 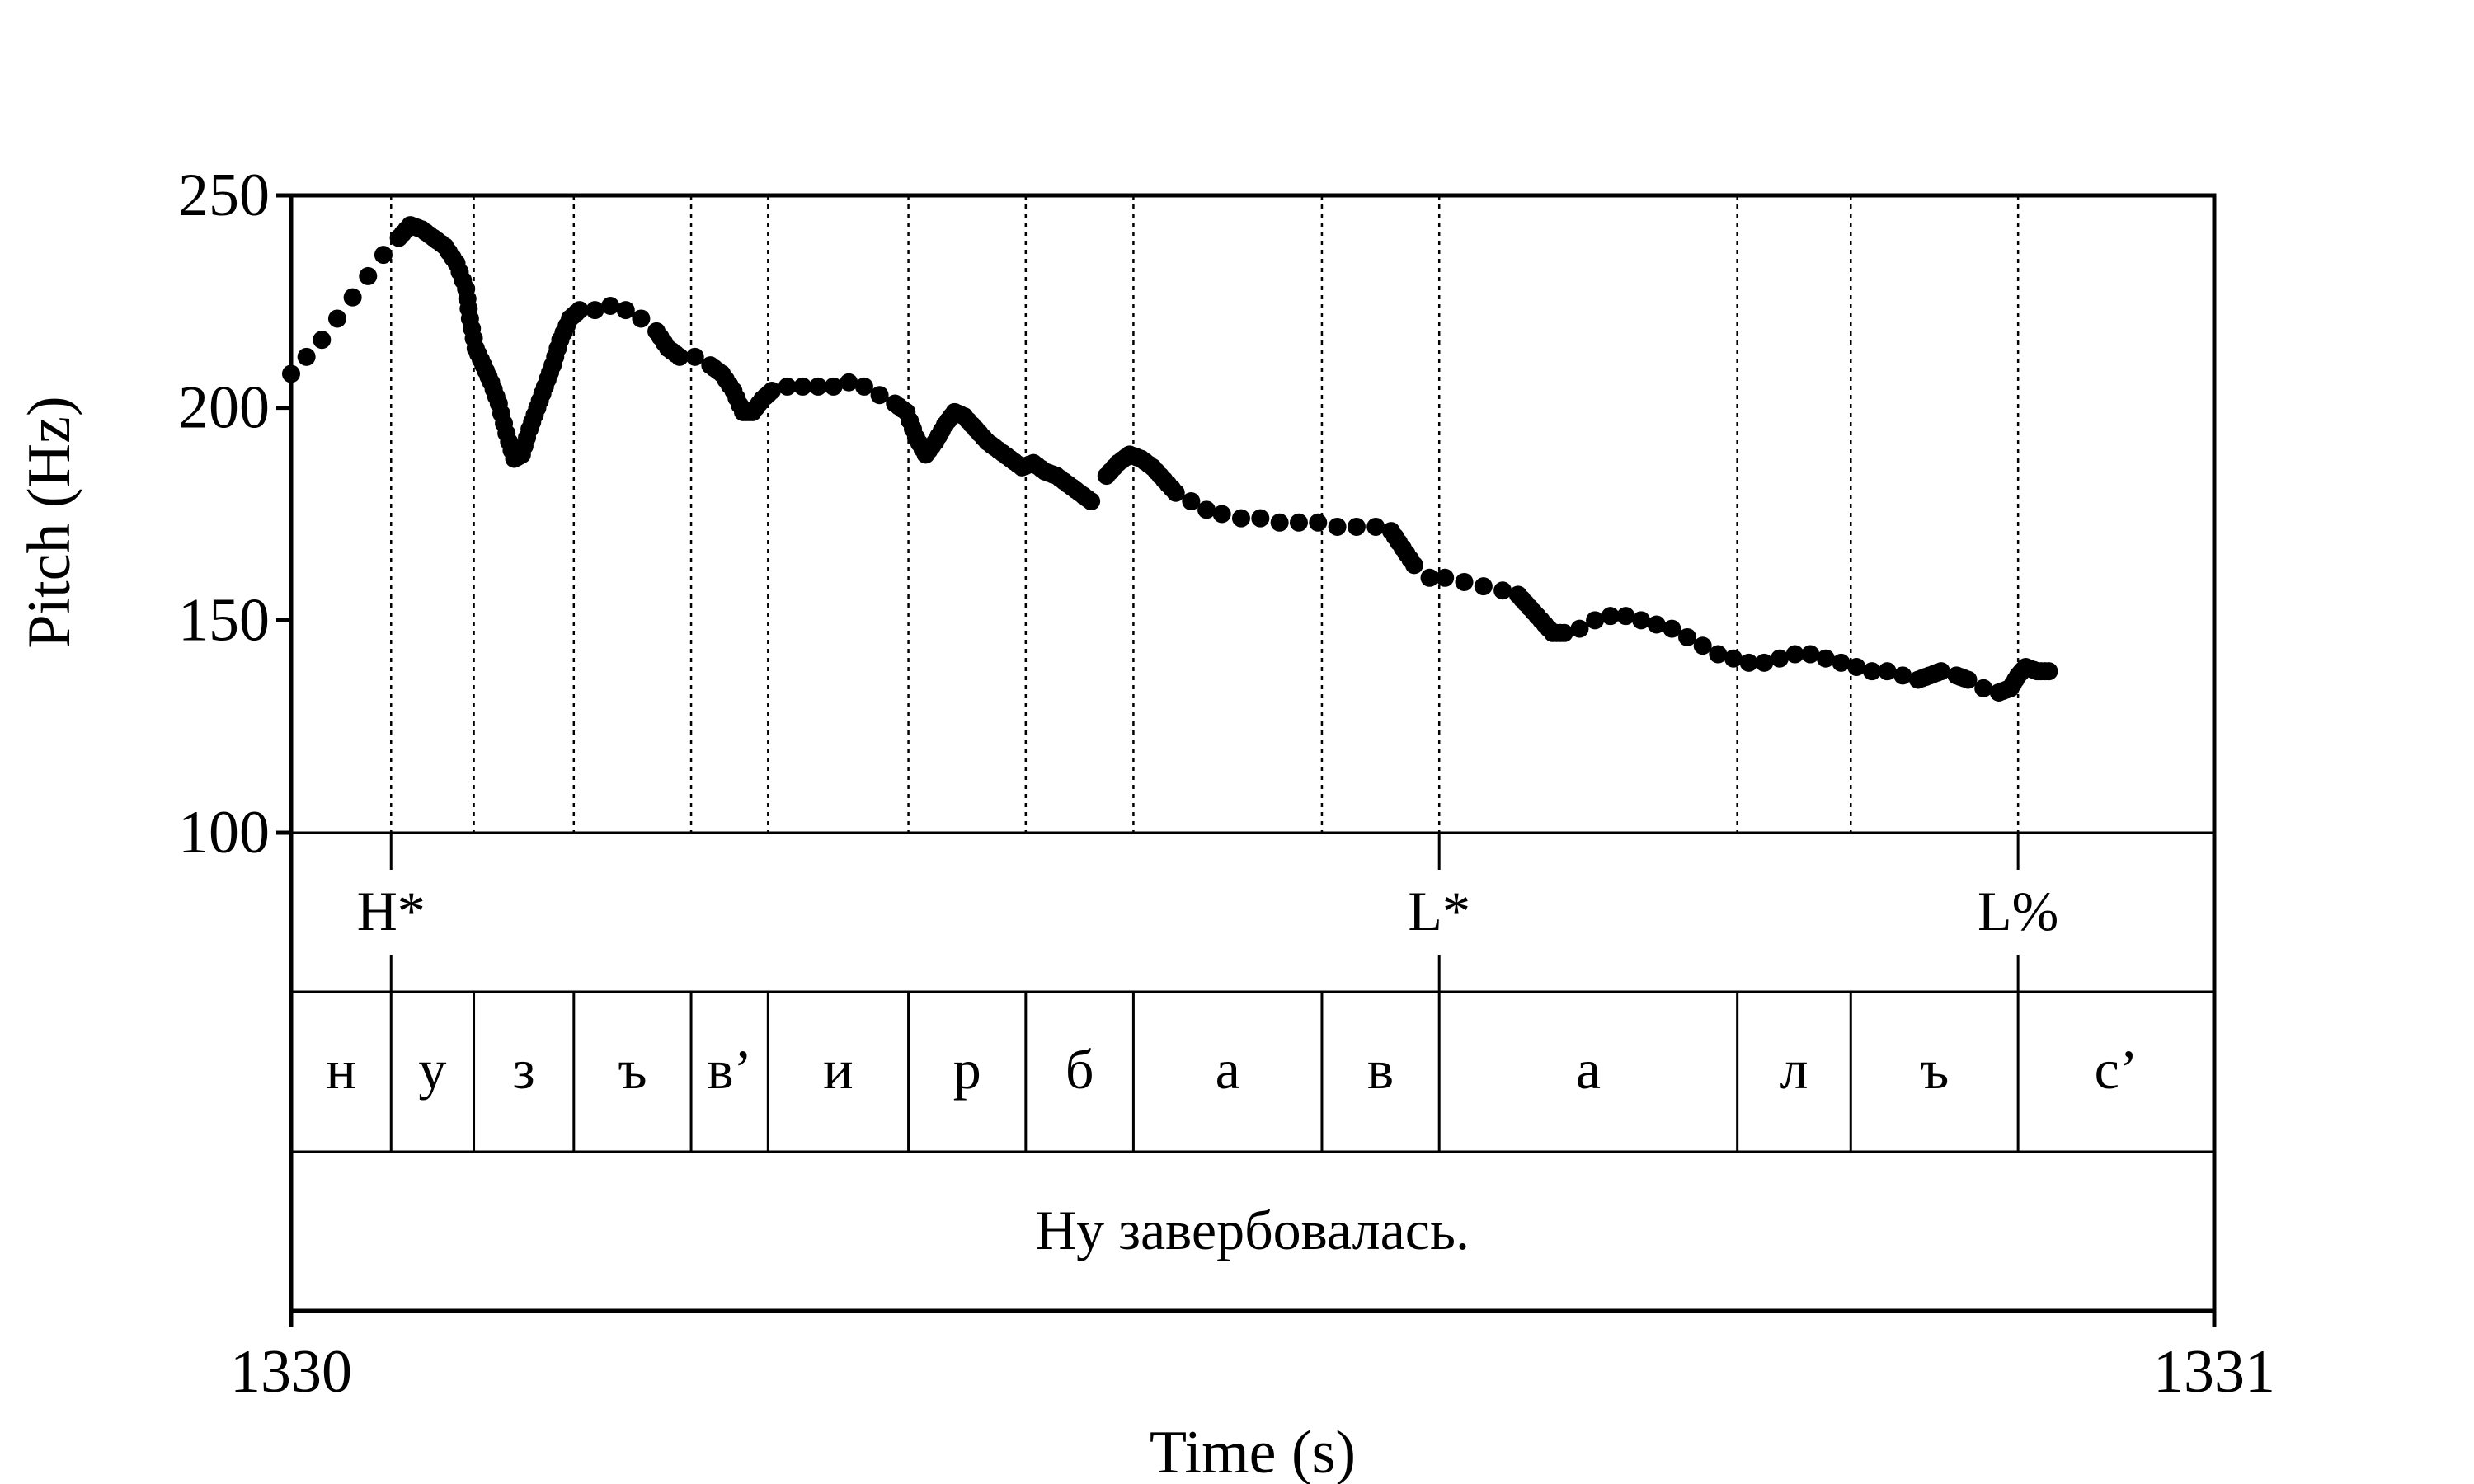 I want to click on phrase-label: Ну завербовалась., so click(x=1253, y=1230).